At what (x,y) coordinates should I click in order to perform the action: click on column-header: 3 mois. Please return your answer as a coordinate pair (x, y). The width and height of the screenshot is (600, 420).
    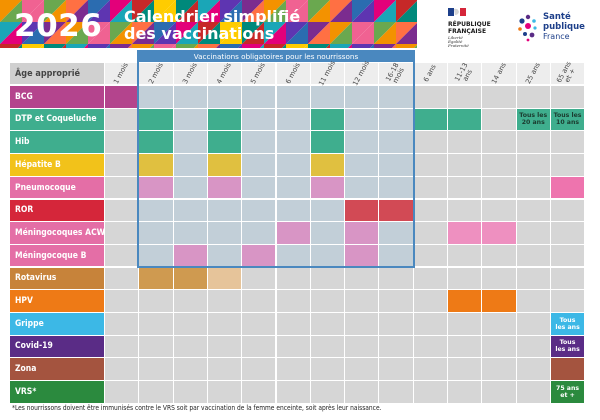
    Looking at the image, I should click on (190, 73).